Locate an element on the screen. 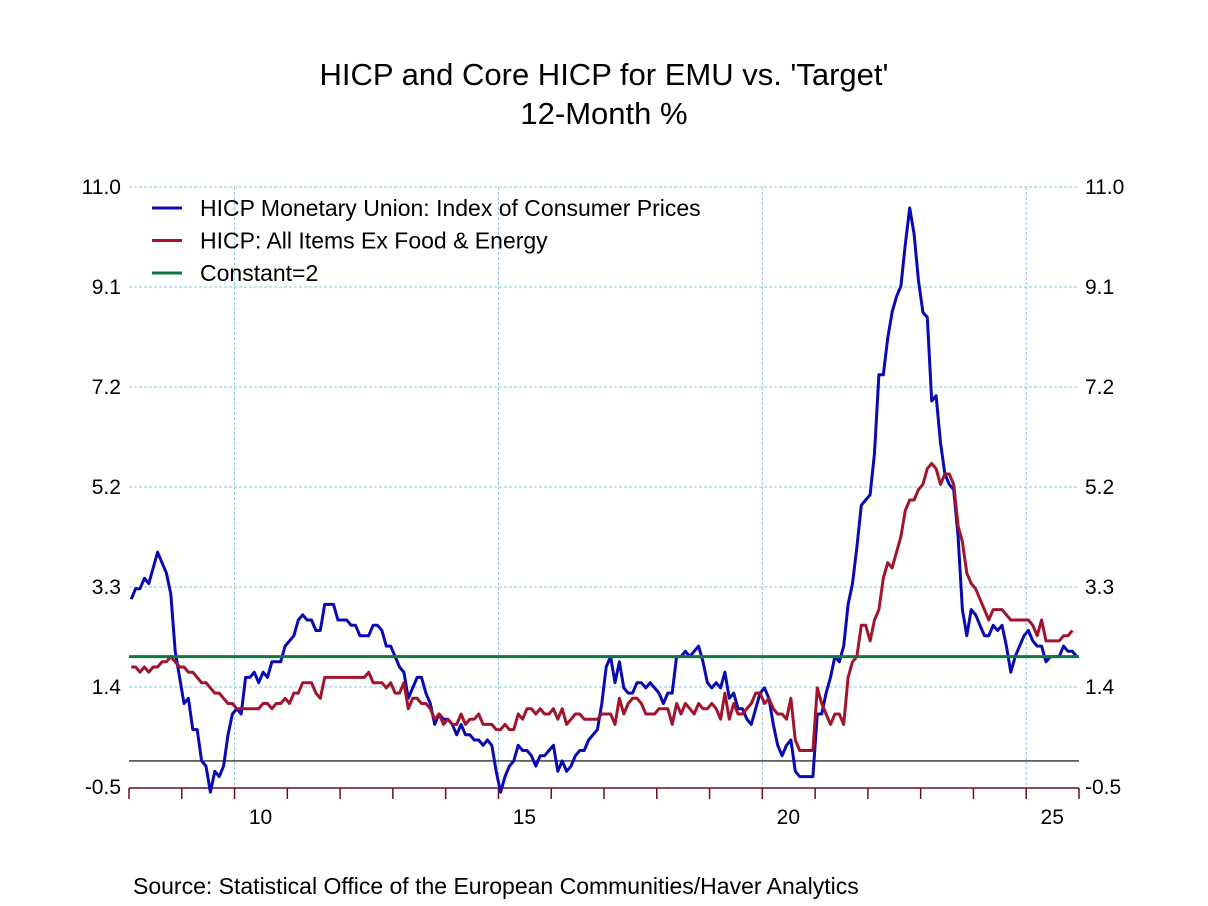 The height and width of the screenshot is (906, 1208). y-tick-label-right: 9.1 is located at coordinates (1099, 287).